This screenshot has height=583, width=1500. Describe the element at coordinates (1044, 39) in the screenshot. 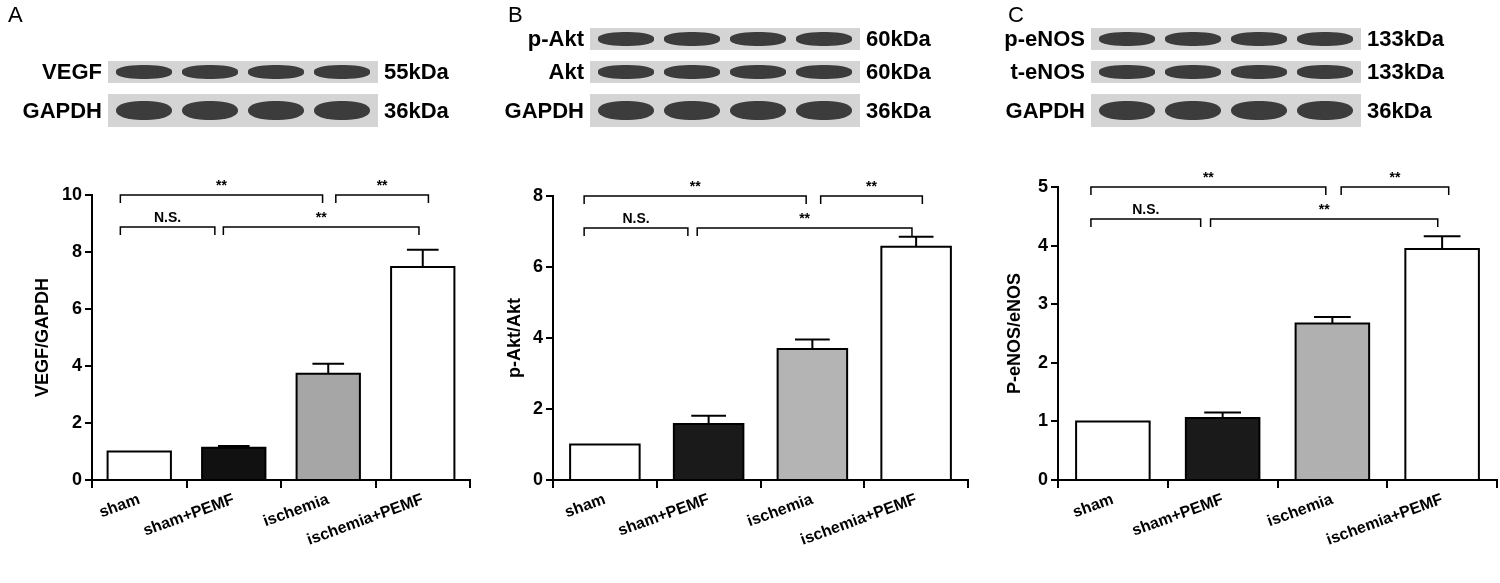

I see `text: p-eNOS` at that location.